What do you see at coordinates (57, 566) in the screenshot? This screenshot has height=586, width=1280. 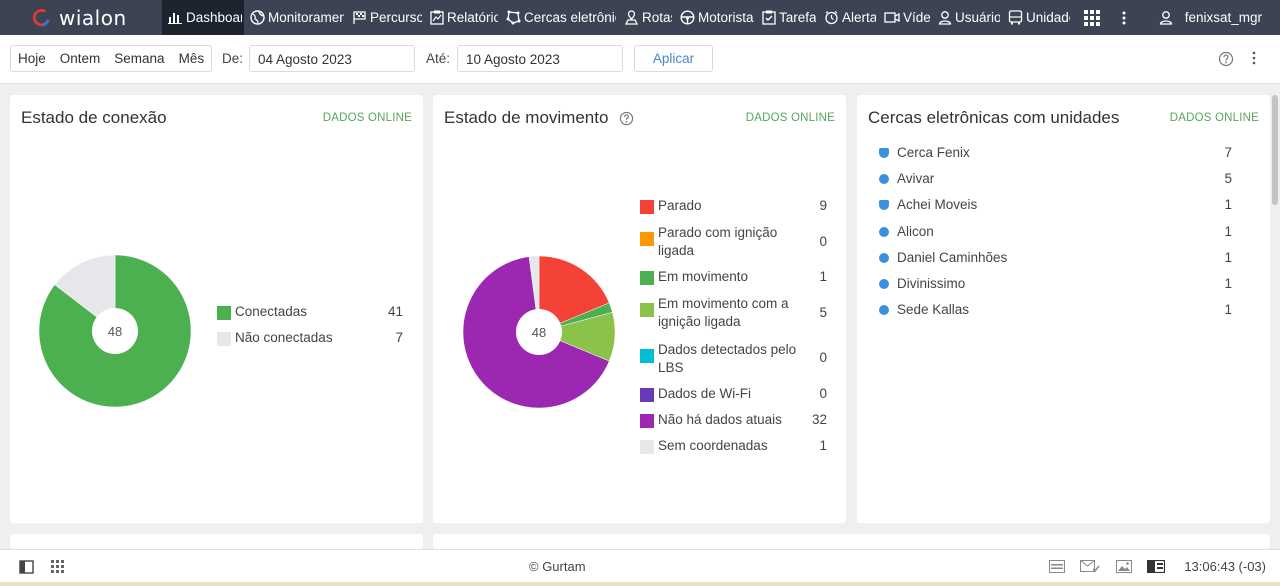 I see `grid-icon` at bounding box center [57, 566].